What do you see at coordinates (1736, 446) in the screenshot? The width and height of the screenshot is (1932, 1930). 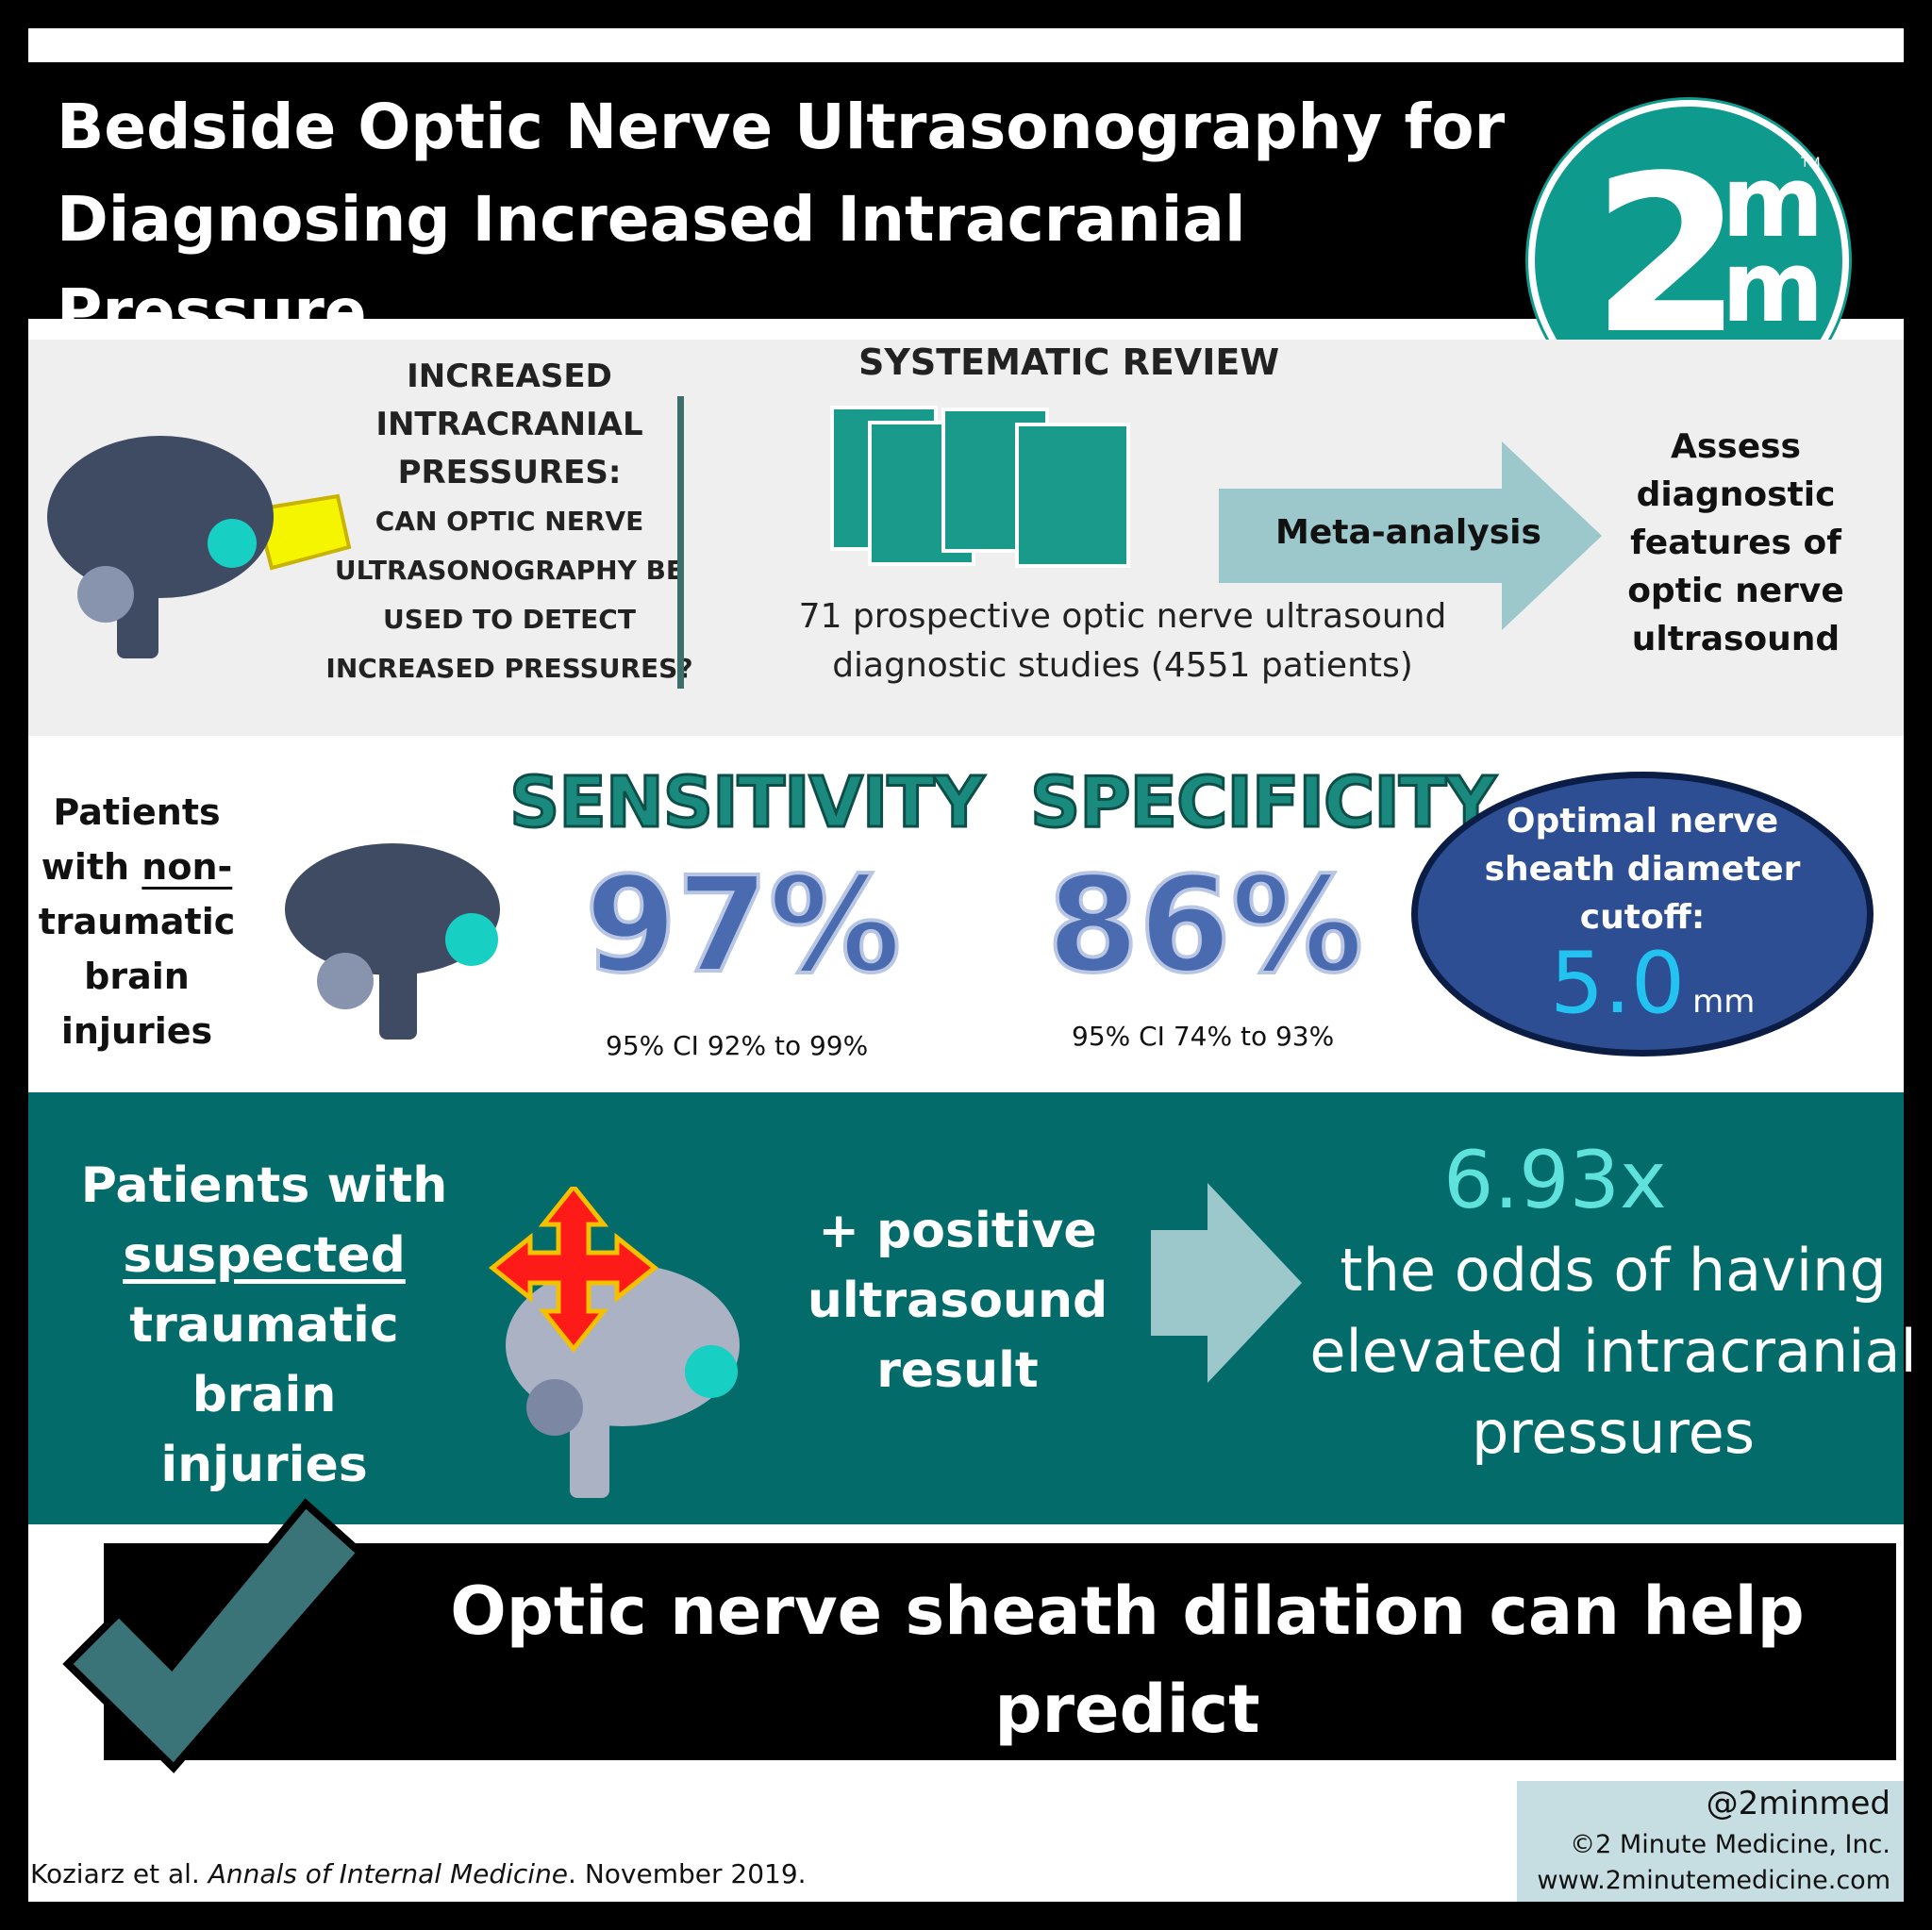 I see `assess-line-1: Assess` at bounding box center [1736, 446].